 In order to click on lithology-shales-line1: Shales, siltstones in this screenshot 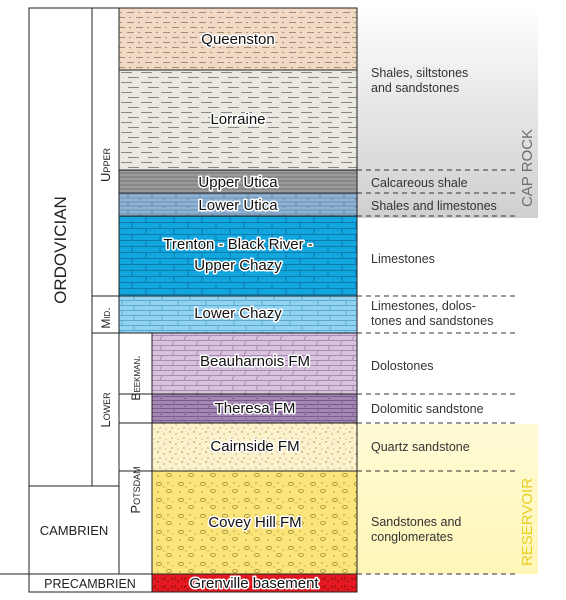, I will do `click(419, 73)`.